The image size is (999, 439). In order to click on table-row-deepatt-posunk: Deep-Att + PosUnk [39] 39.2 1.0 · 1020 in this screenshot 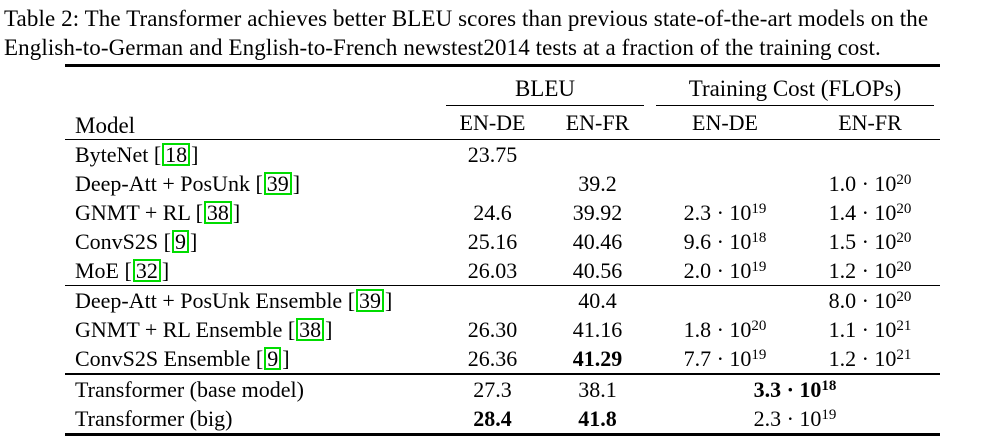, I will do `click(502, 183)`.